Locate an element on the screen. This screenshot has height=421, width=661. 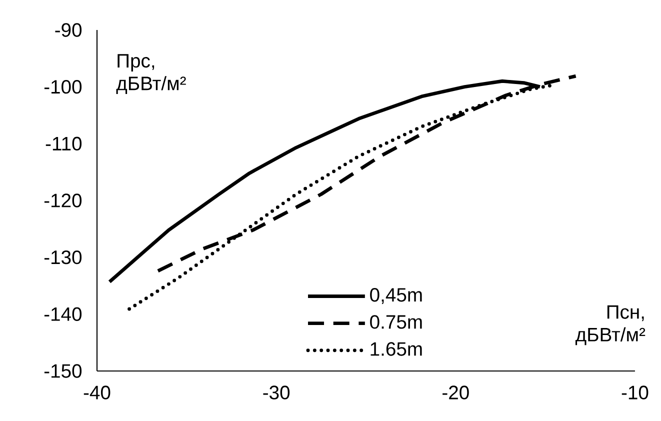
x-tick-label: -40 is located at coordinates (97, 393).